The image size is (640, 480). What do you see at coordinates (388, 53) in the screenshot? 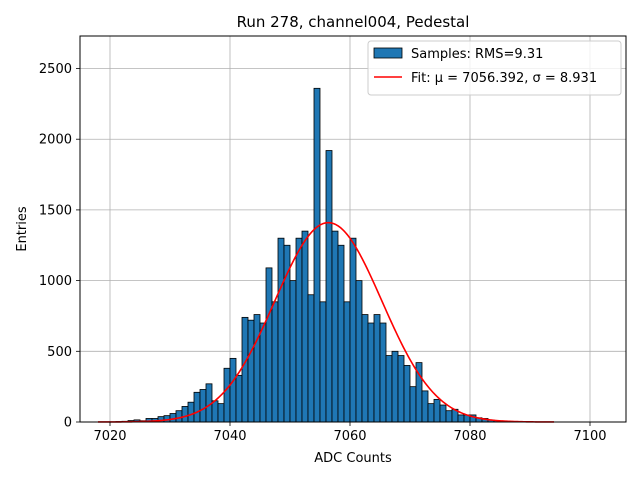
I see `legend-samples-swatch` at bounding box center [388, 53].